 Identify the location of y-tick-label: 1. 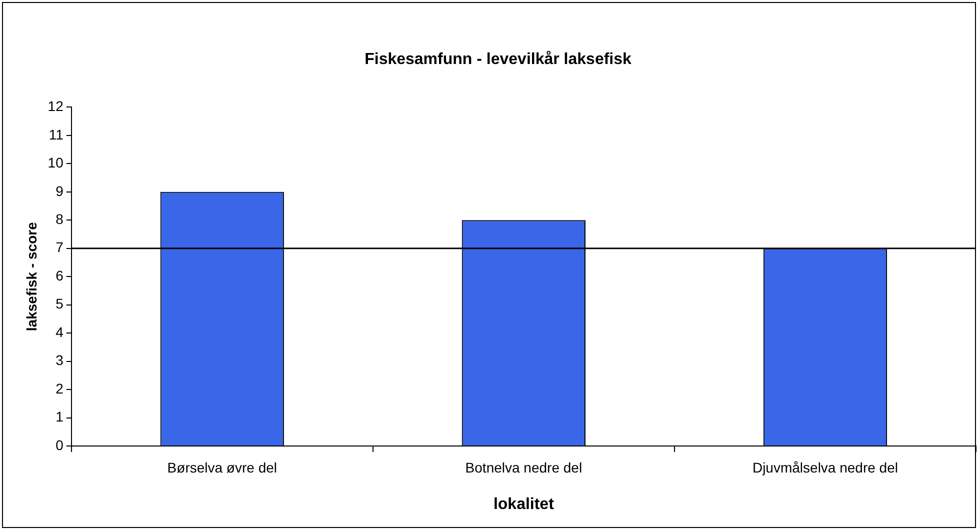
(60, 416).